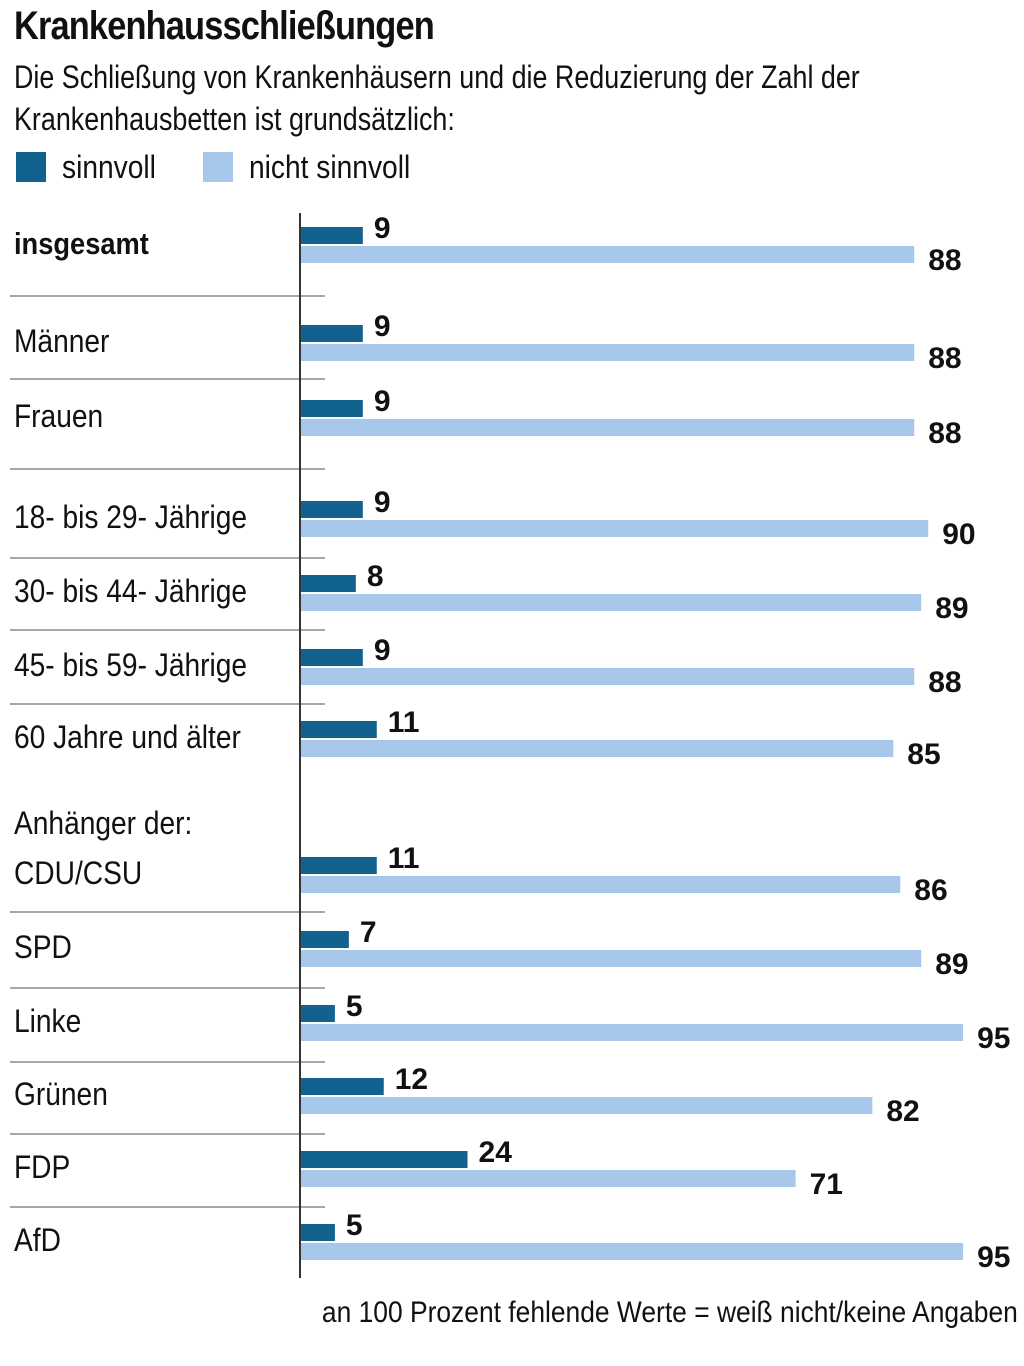 The height and width of the screenshot is (1366, 1024). I want to click on data-label-nicht-sinnvoll: 85, so click(923, 754).